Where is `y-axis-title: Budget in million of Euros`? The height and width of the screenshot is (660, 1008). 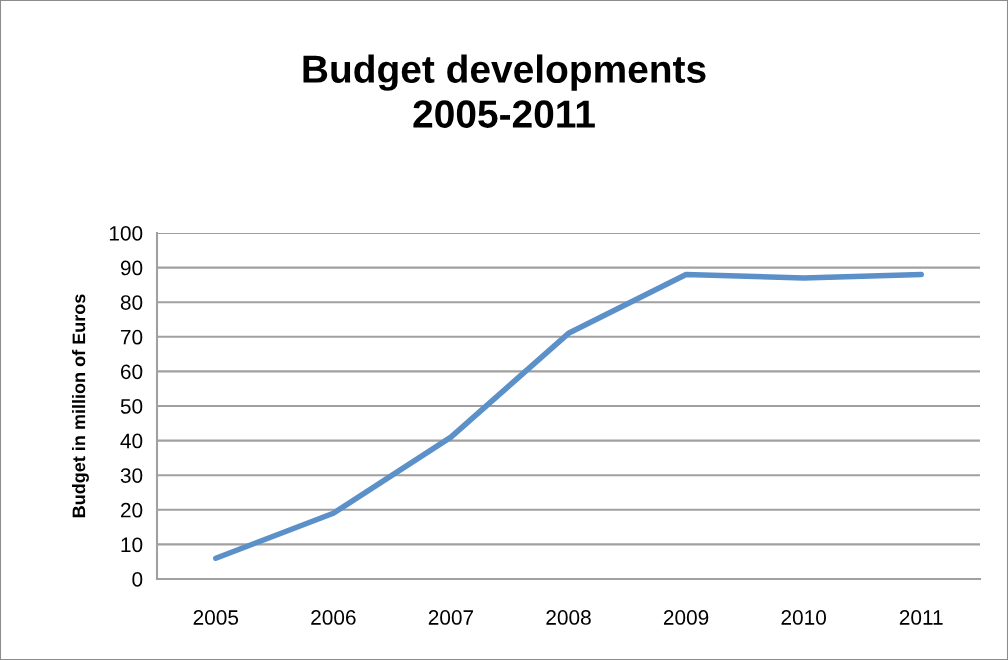 y-axis-title: Budget in million of Euros is located at coordinates (80, 406).